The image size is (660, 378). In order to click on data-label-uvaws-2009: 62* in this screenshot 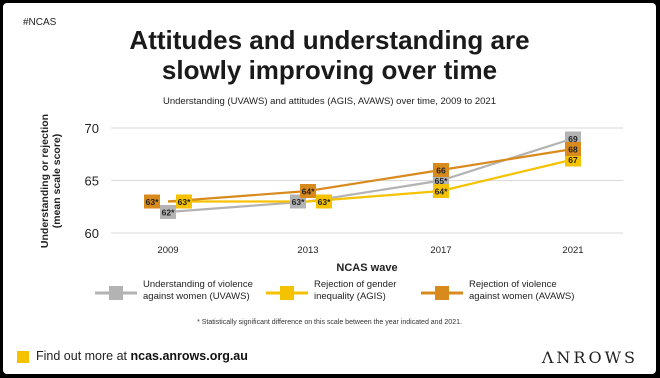, I will do `click(168, 213)`.